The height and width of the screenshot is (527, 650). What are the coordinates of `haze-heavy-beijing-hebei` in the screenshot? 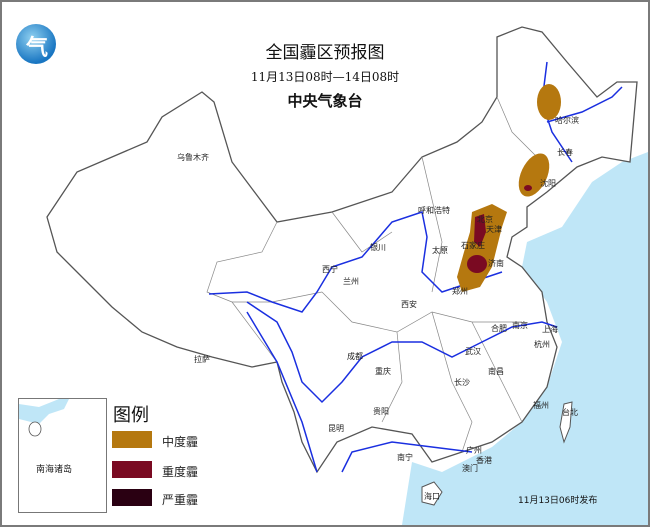 It's located at (480, 230).